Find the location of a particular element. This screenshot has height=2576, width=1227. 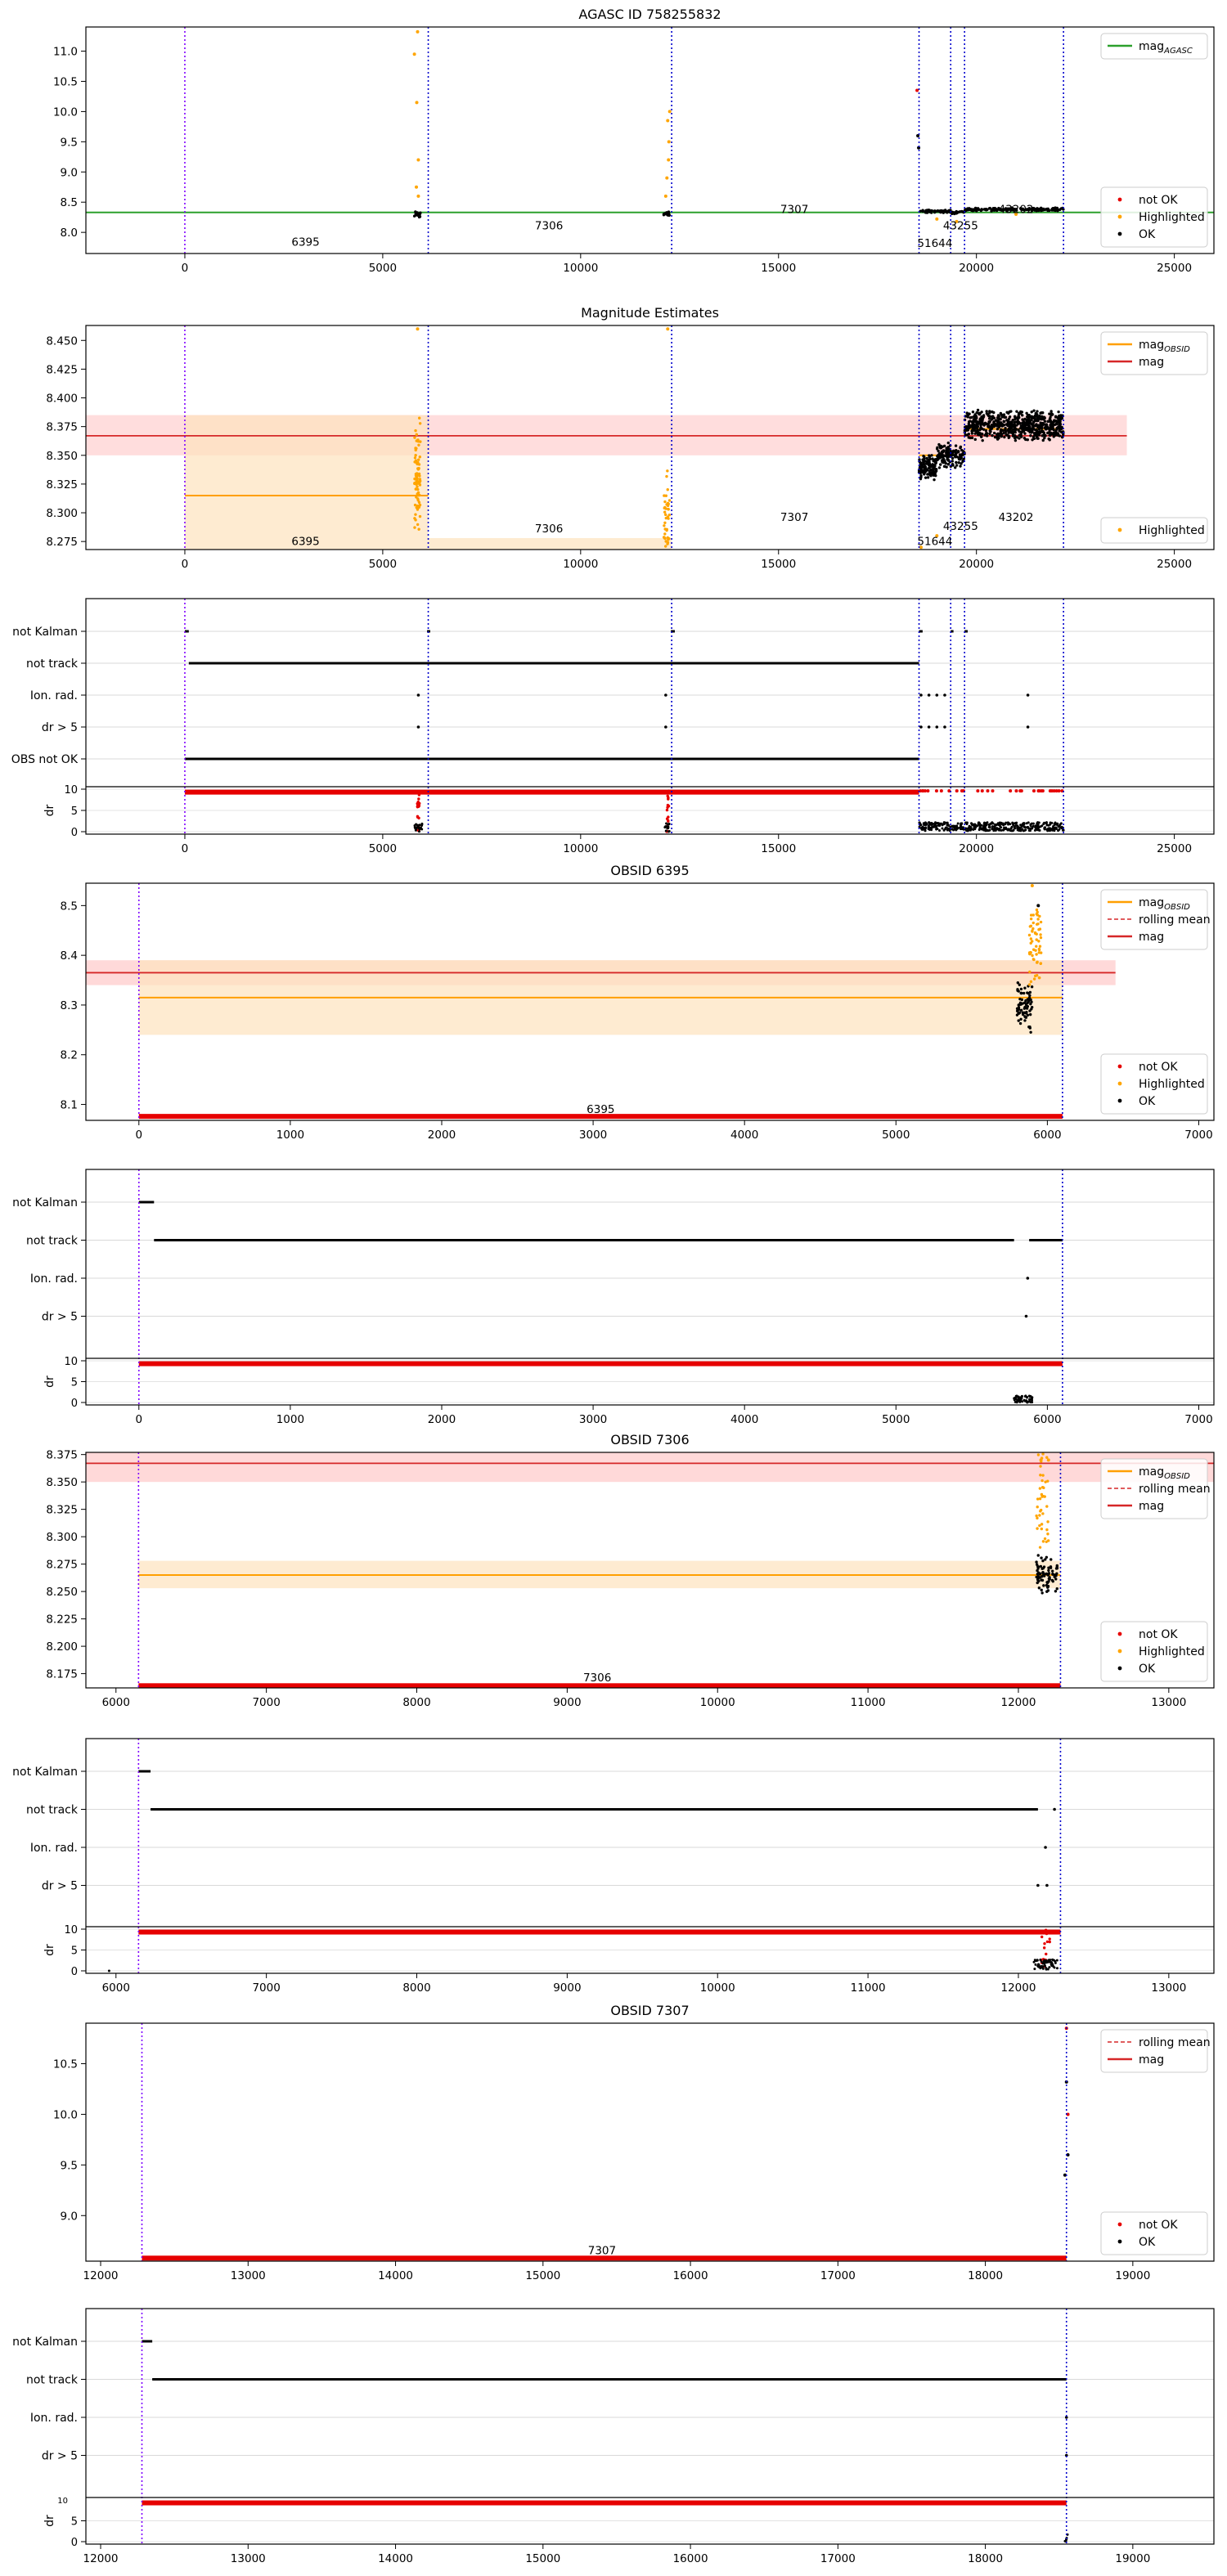

y-tick-label: 8.275 is located at coordinates (62, 542).